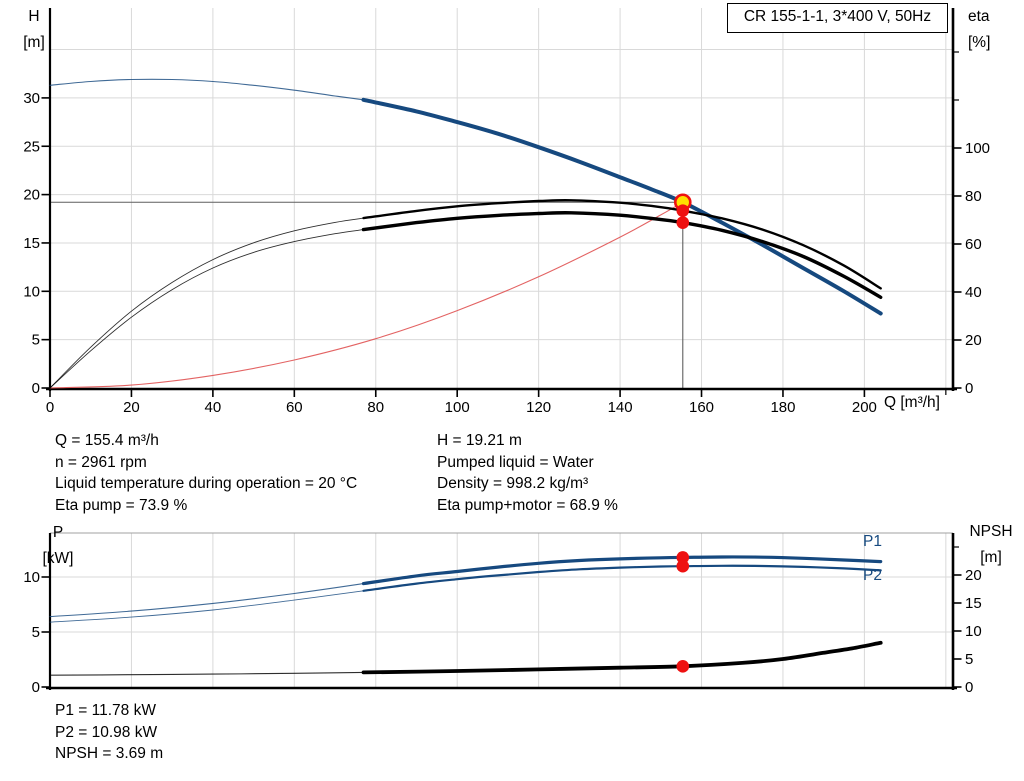 The image size is (1024, 781). I want to click on info-q: Q = 155.4 m³/h, so click(107, 440).